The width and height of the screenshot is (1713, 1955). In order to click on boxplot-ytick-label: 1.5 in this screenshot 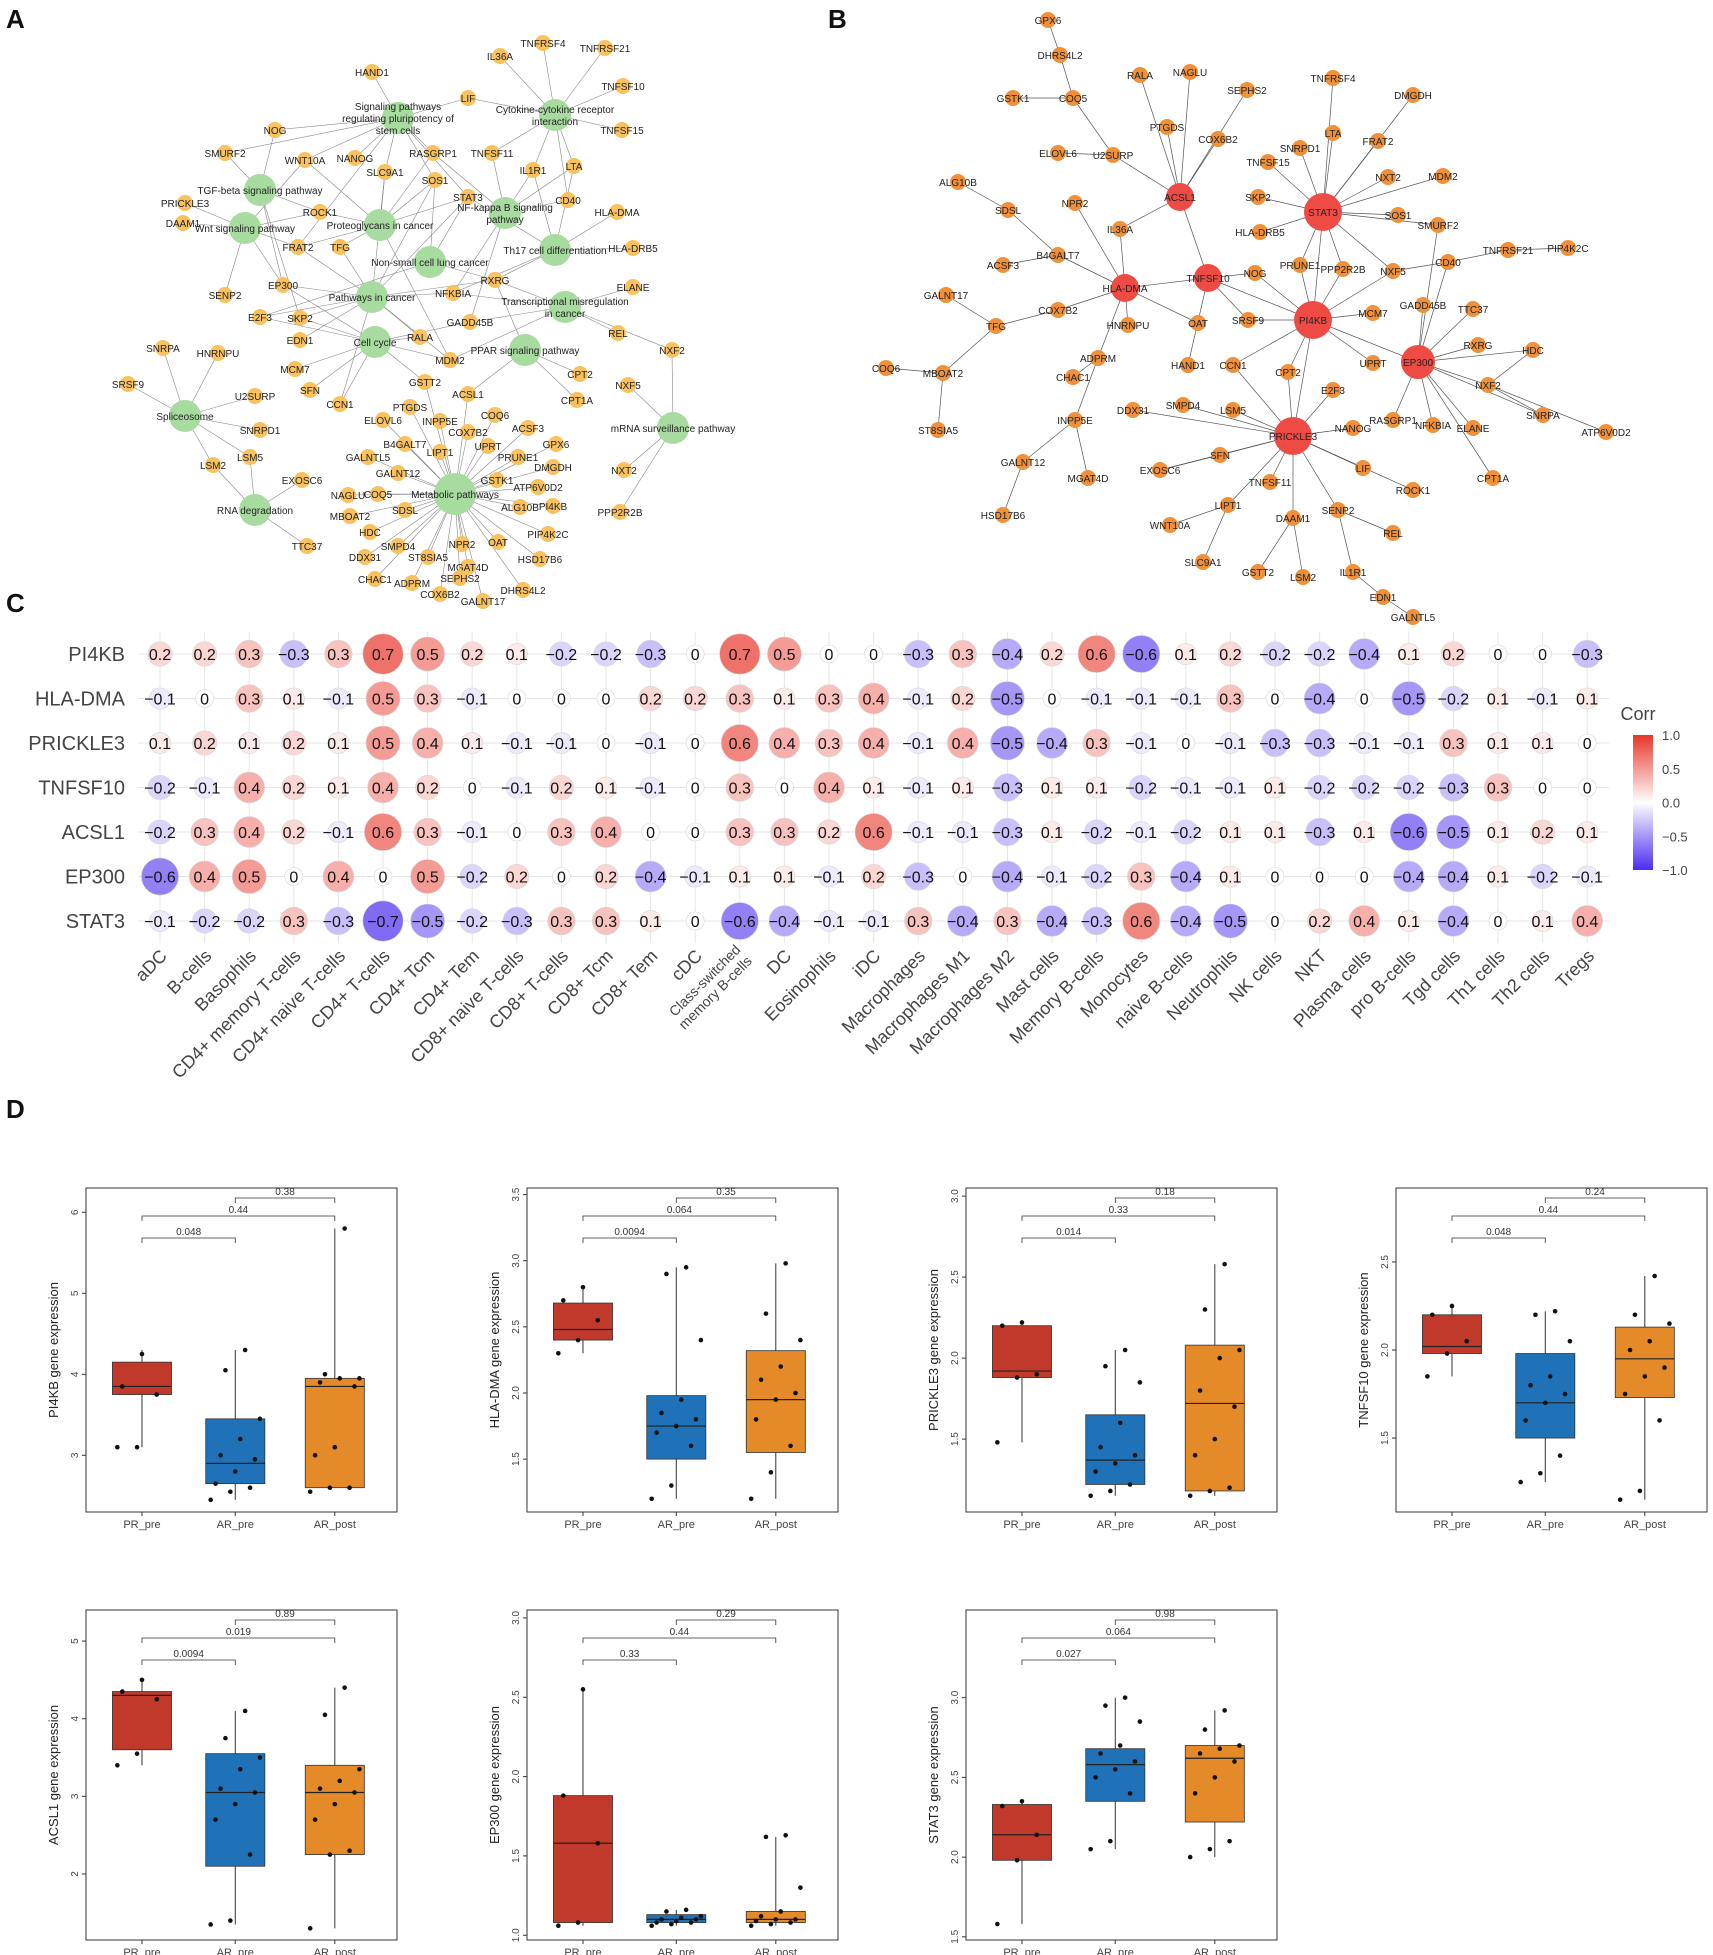, I will do `click(955, 1936)`.